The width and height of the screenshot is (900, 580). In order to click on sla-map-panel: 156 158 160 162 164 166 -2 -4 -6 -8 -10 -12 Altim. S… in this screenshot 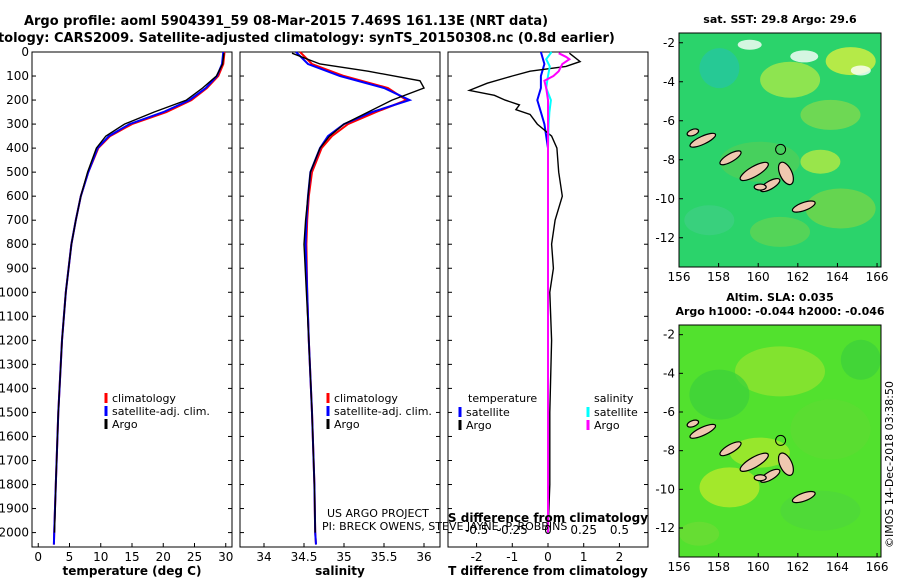, I will do `click(771, 432)`.